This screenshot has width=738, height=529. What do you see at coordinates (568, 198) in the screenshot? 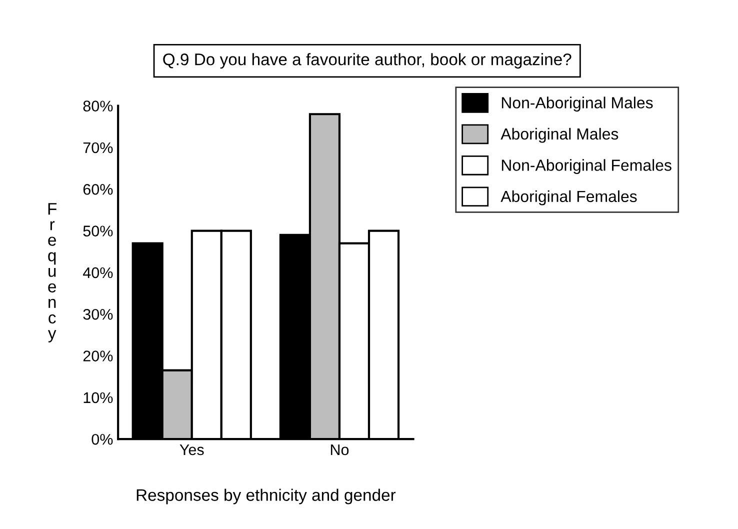
I see `legend-label: Aboriginal Females` at bounding box center [568, 198].